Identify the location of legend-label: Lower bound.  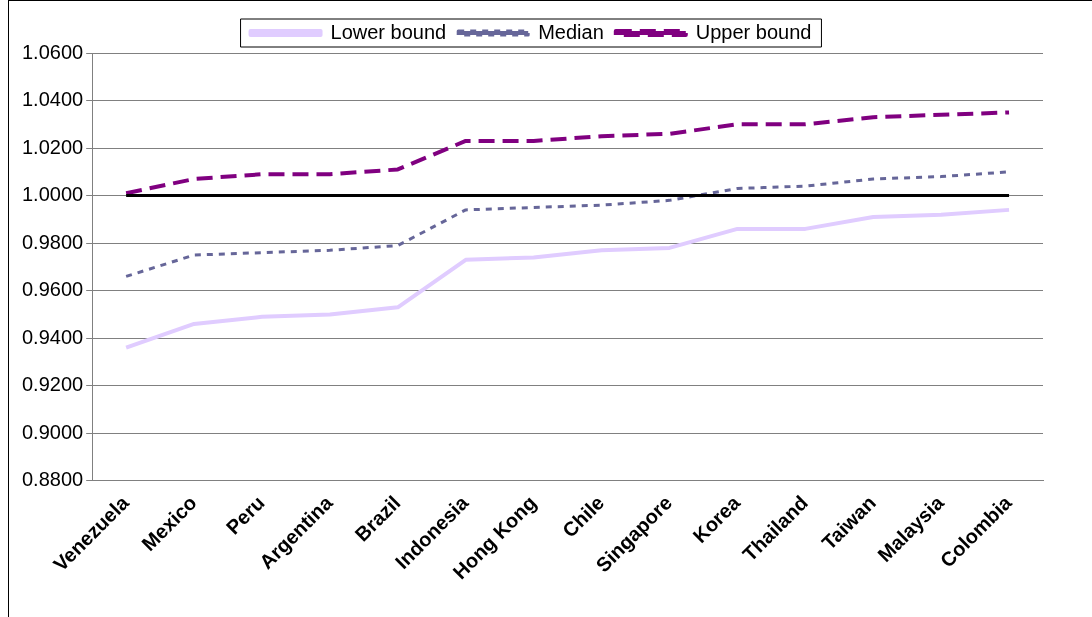
(388, 31).